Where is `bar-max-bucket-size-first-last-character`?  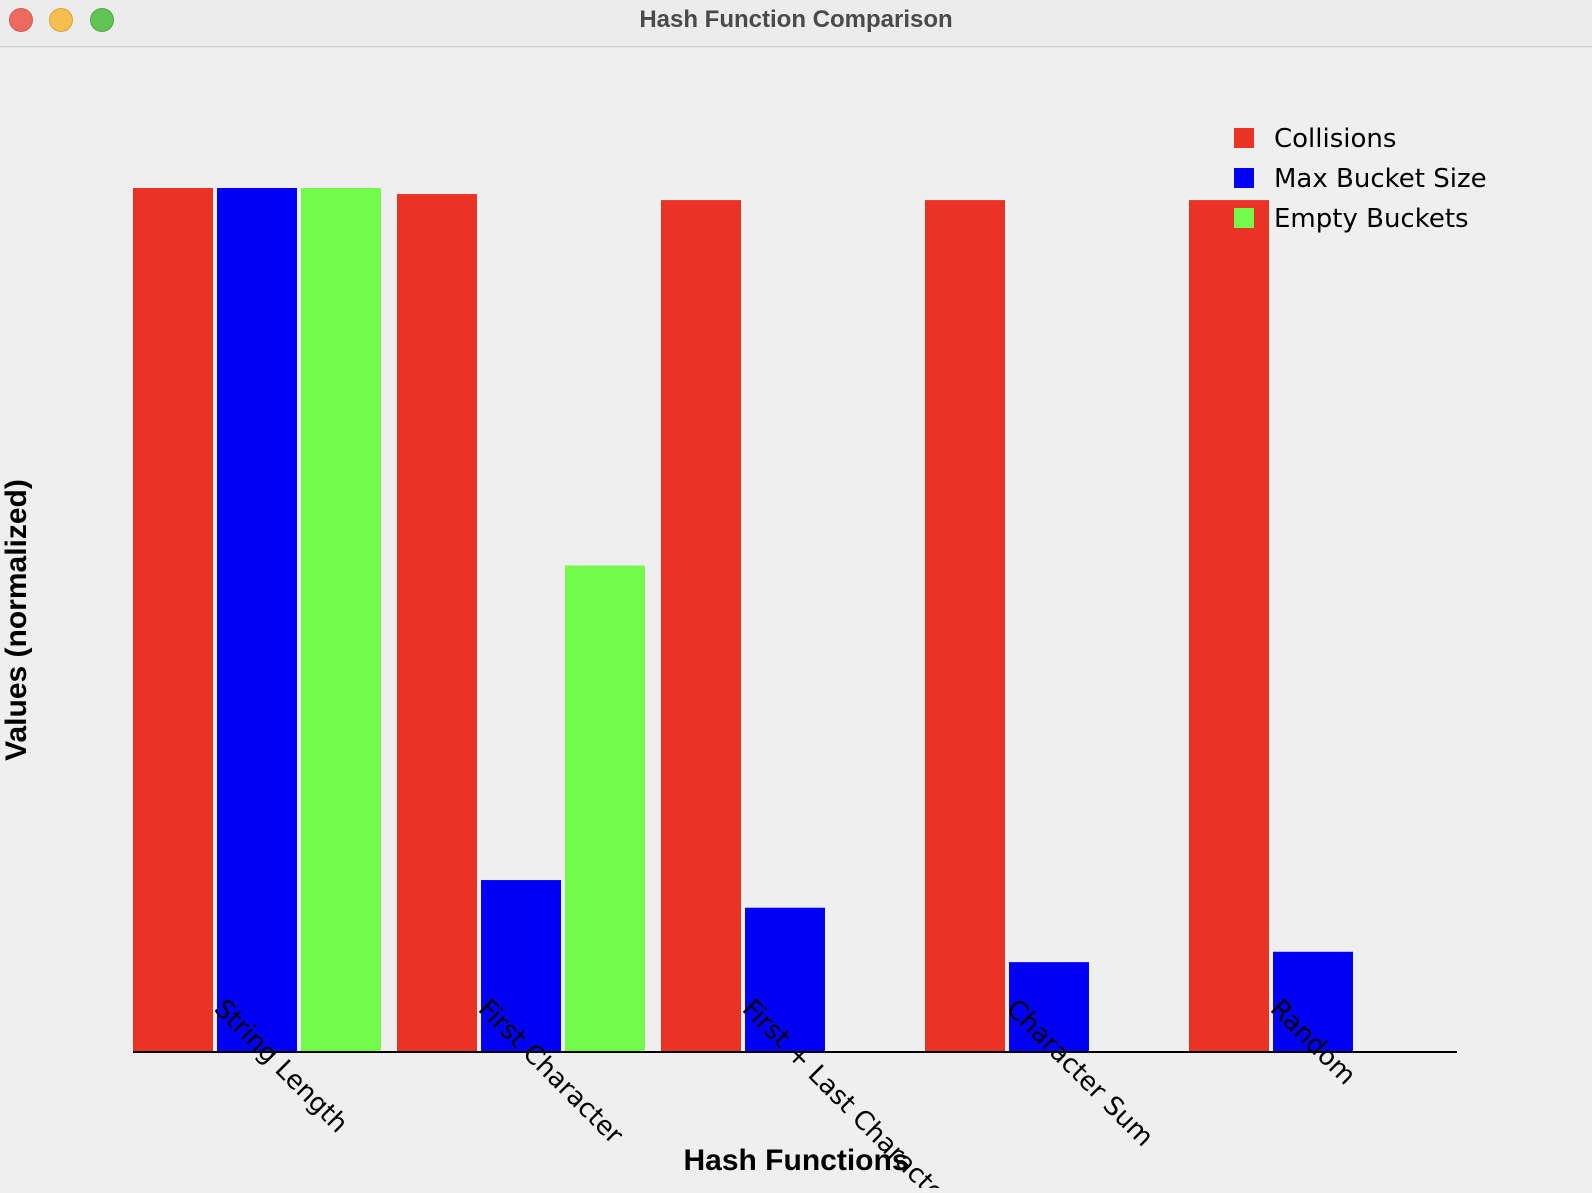 bar-max-bucket-size-first-last-character is located at coordinates (785, 979).